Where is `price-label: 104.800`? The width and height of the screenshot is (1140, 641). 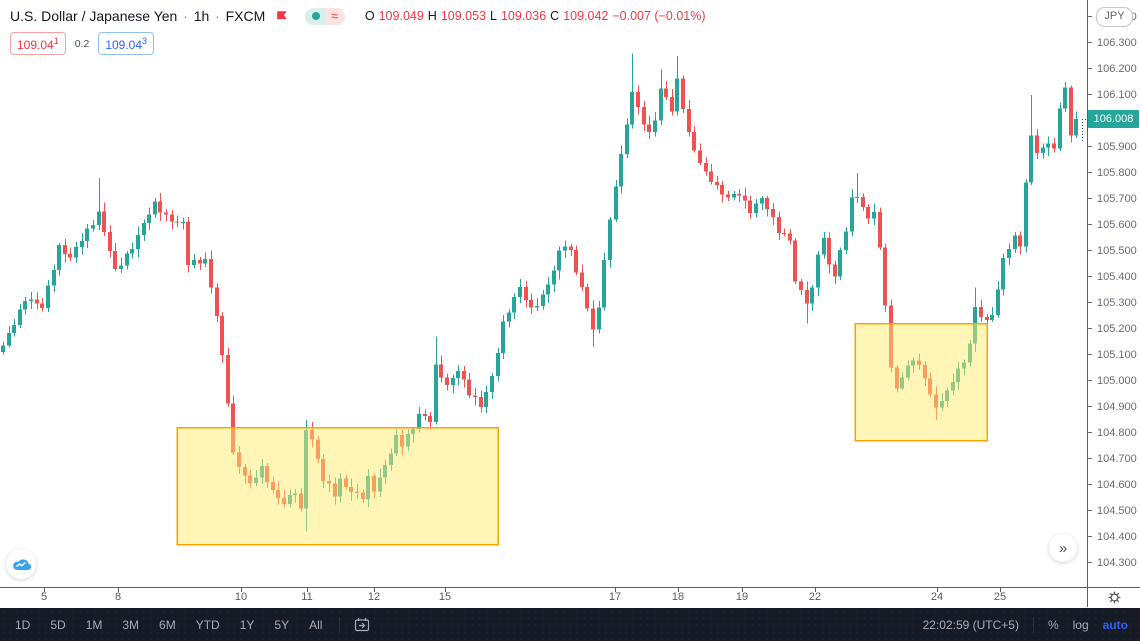 price-label: 104.800 is located at coordinates (1117, 432).